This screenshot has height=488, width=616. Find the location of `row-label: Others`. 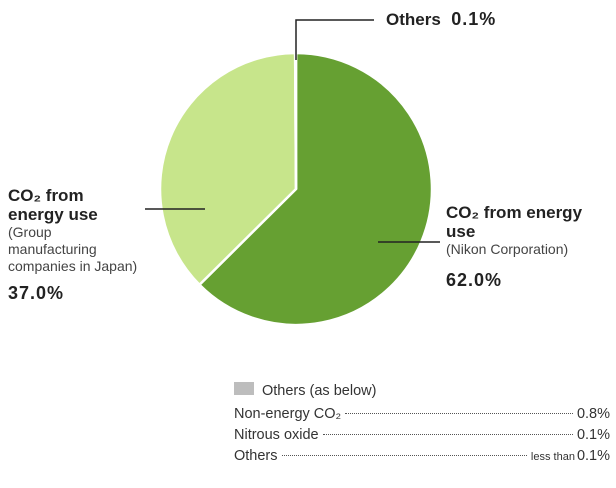

row-label: Others is located at coordinates (256, 456).